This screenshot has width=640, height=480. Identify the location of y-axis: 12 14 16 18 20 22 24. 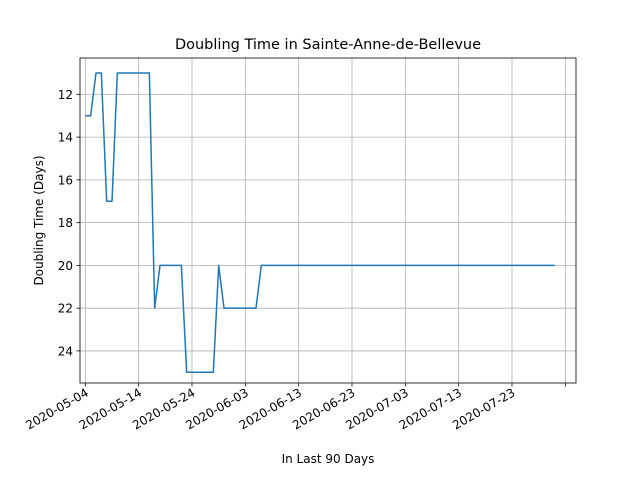
(69, 223).